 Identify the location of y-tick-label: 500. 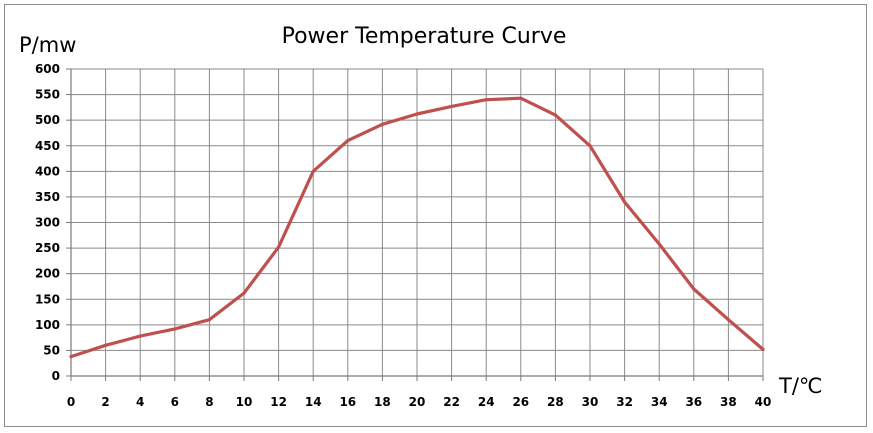
(47, 120).